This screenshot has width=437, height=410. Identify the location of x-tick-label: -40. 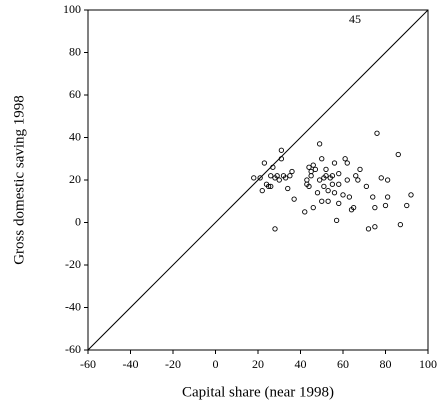
(131, 364).